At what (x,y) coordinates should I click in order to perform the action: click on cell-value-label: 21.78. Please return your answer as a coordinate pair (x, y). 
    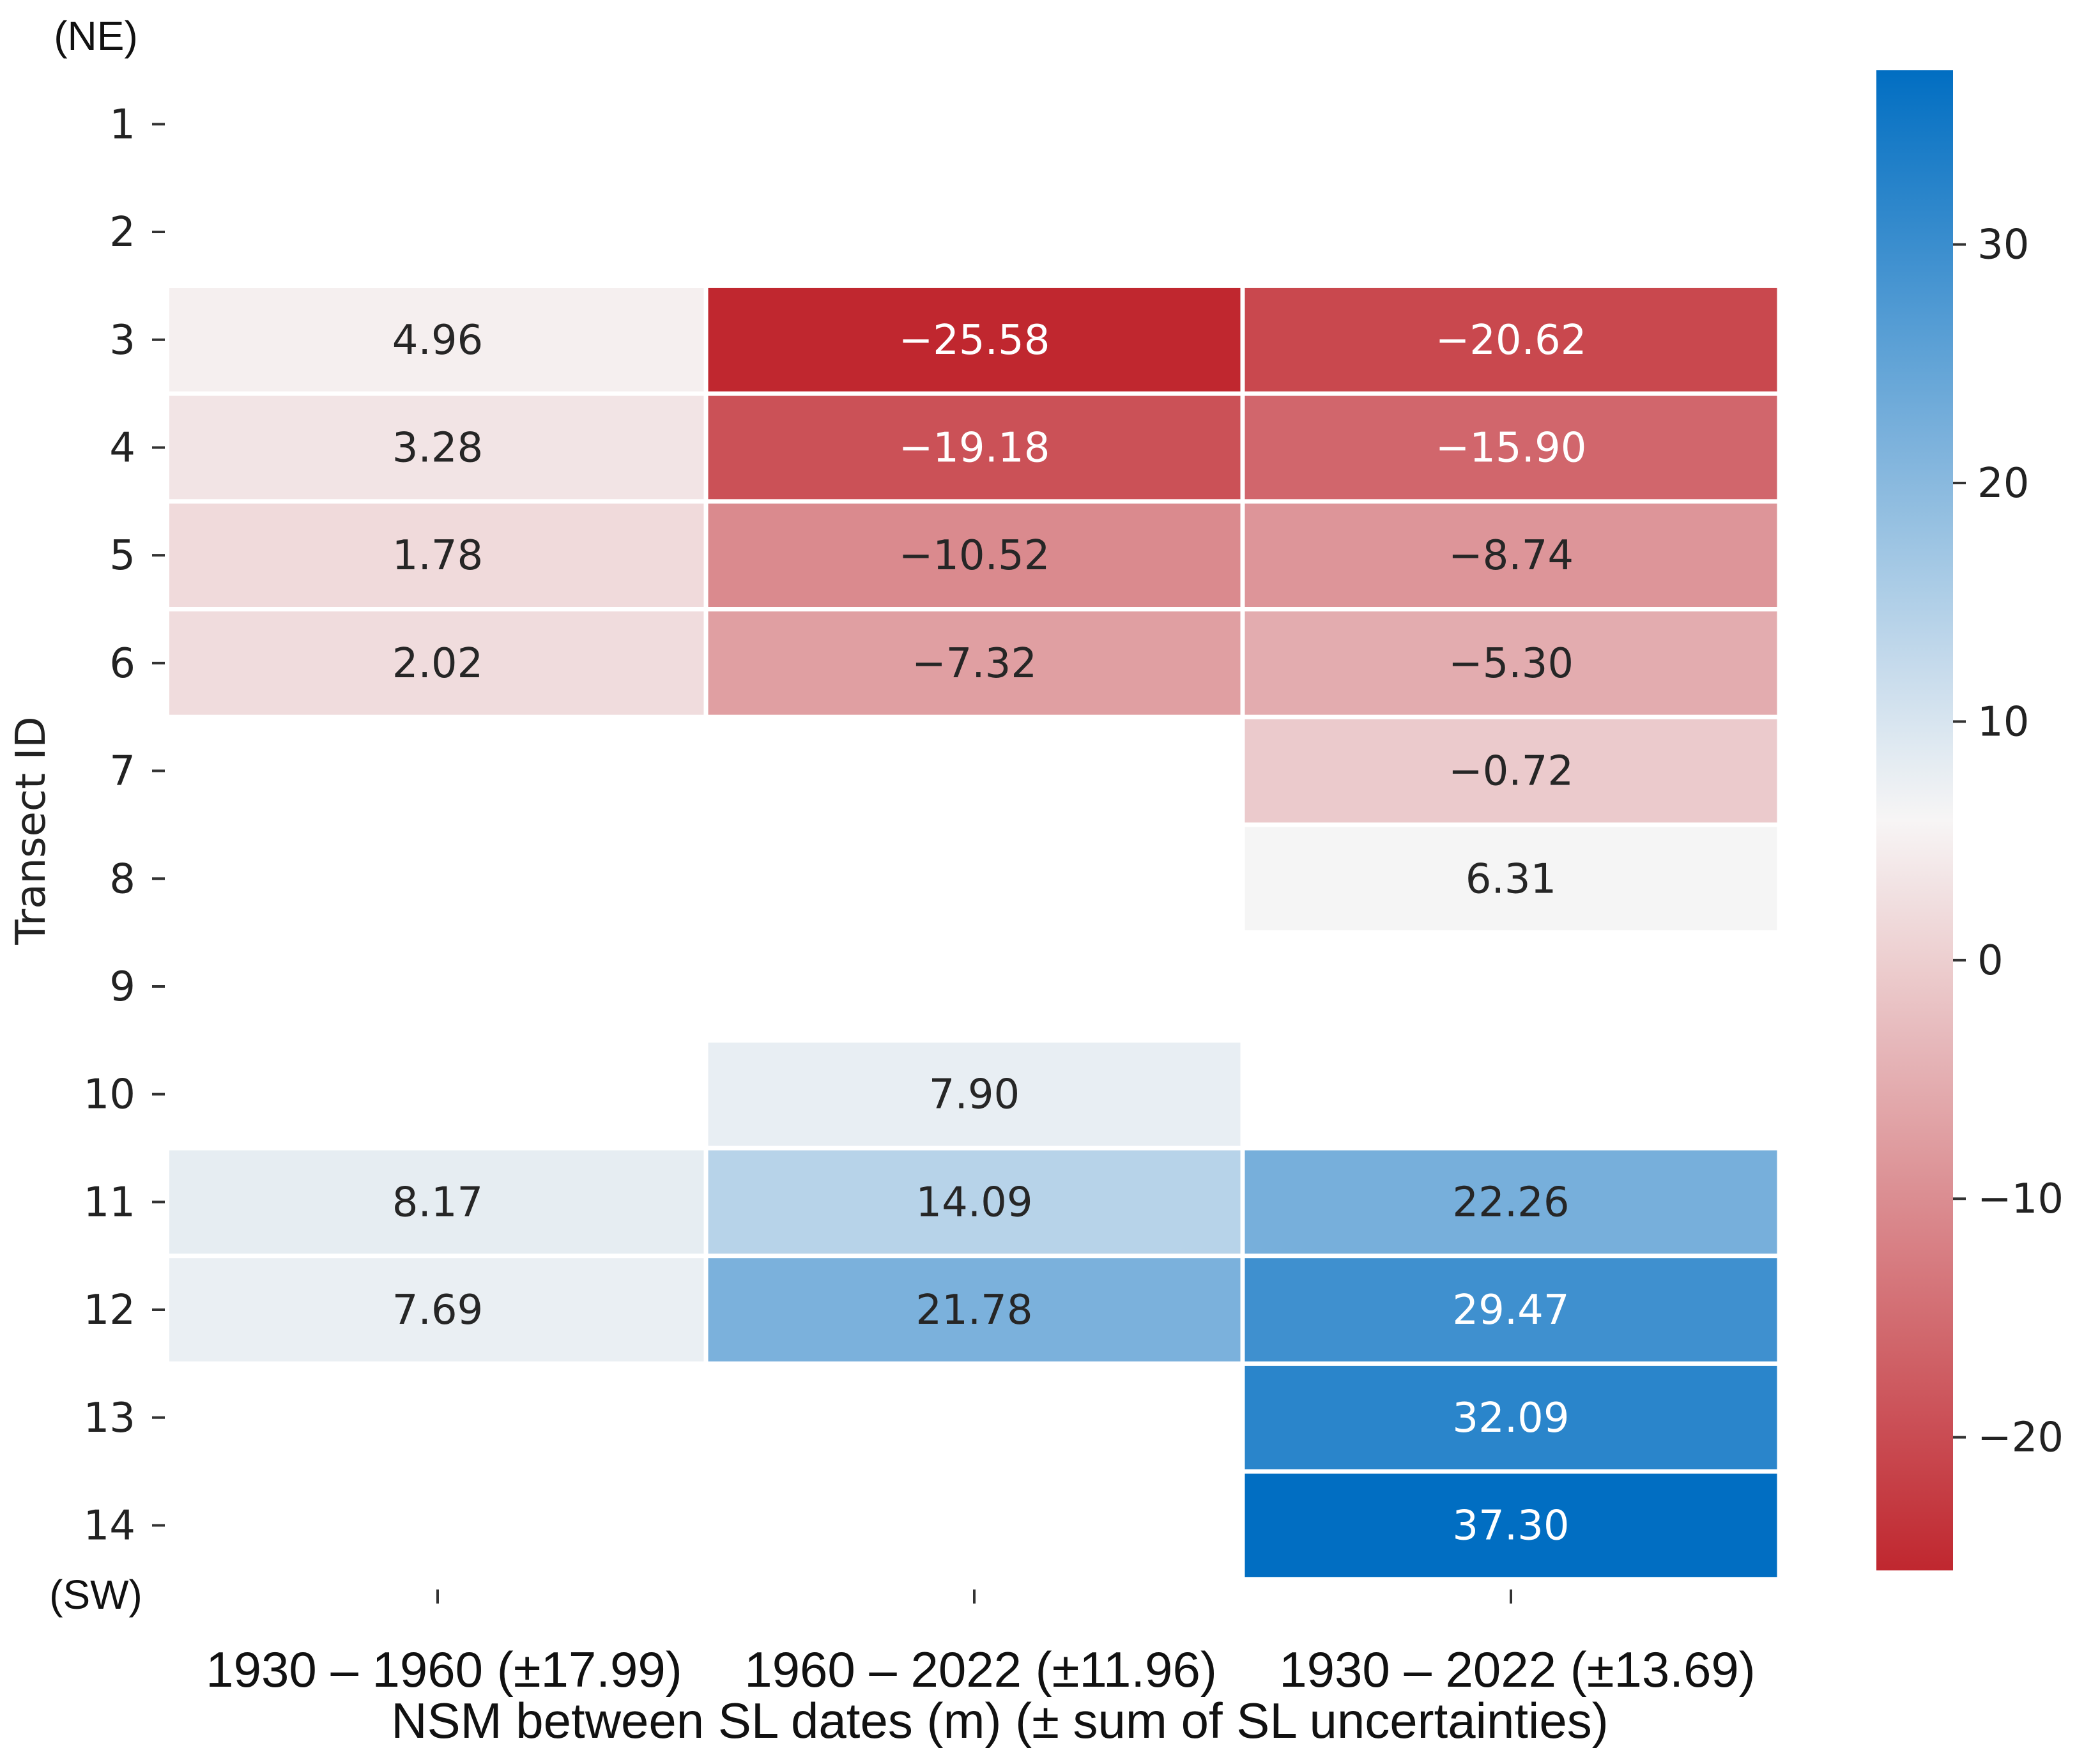
    Looking at the image, I should click on (974, 1310).